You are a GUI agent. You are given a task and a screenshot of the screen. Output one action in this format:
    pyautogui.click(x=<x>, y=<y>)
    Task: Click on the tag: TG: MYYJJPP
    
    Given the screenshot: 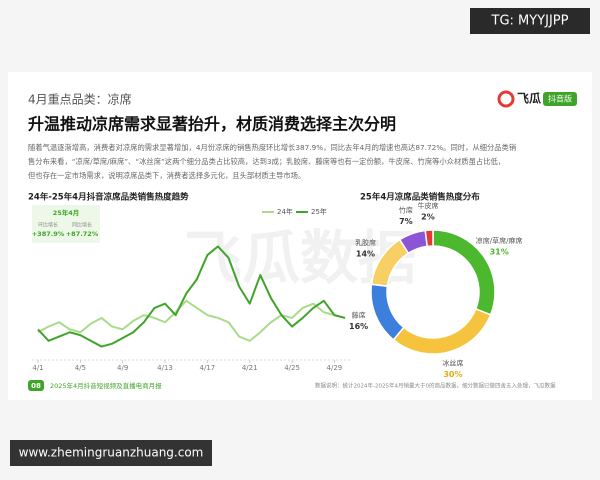 What is the action you would take?
    pyautogui.click(x=530, y=21)
    